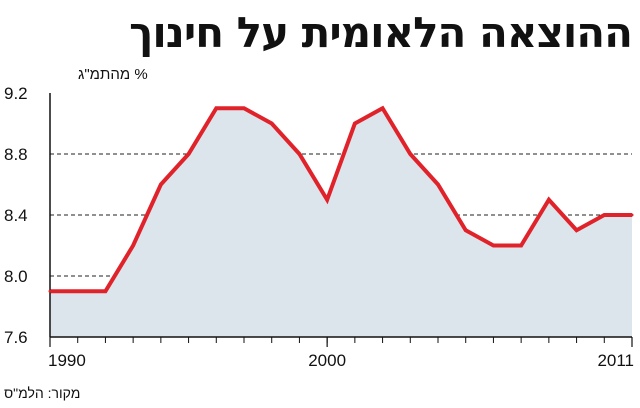 Image resolution: width=640 pixels, height=408 pixels. Describe the element at coordinates (133, 245) in the screenshot. I see `data-point-1993` at that location.